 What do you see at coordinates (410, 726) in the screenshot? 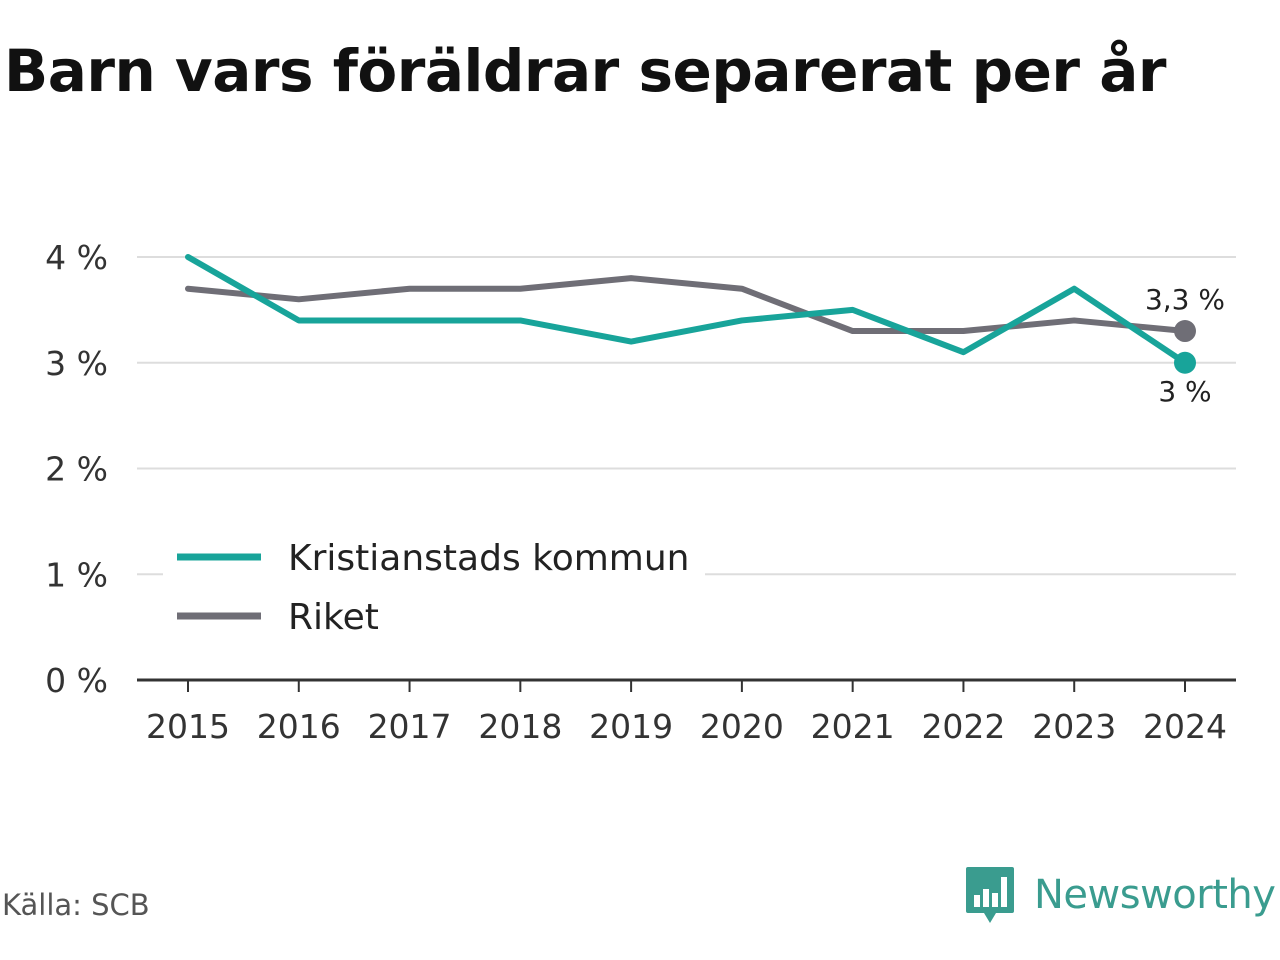
I see `x-tick-label: 2017` at bounding box center [410, 726].